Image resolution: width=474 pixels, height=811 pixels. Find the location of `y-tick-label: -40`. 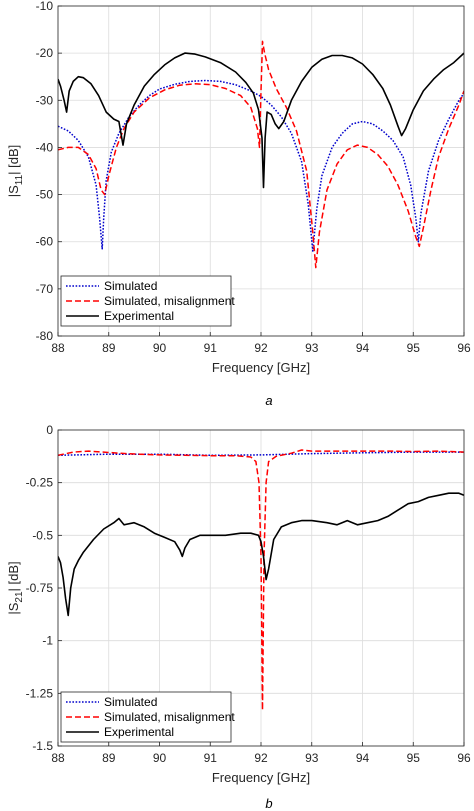

y-tick-label: -40 is located at coordinates (45, 147).